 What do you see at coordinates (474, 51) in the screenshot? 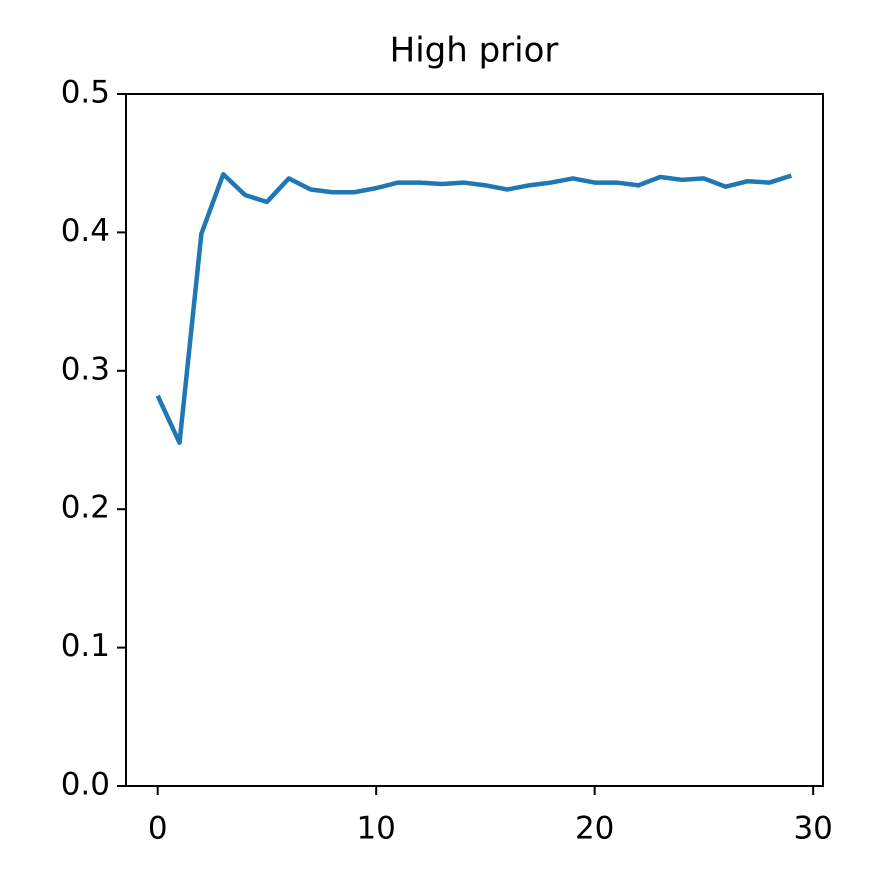
I see `chart-title: High prior` at bounding box center [474, 51].